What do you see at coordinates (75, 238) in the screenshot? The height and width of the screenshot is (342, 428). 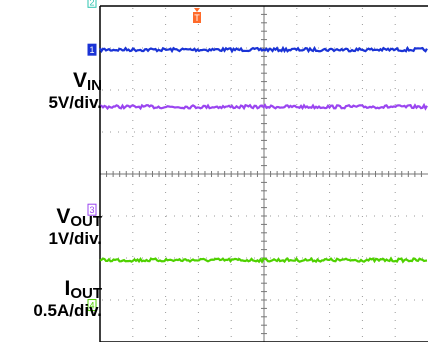 I see `vout-scale: 1V/div.` at bounding box center [75, 238].